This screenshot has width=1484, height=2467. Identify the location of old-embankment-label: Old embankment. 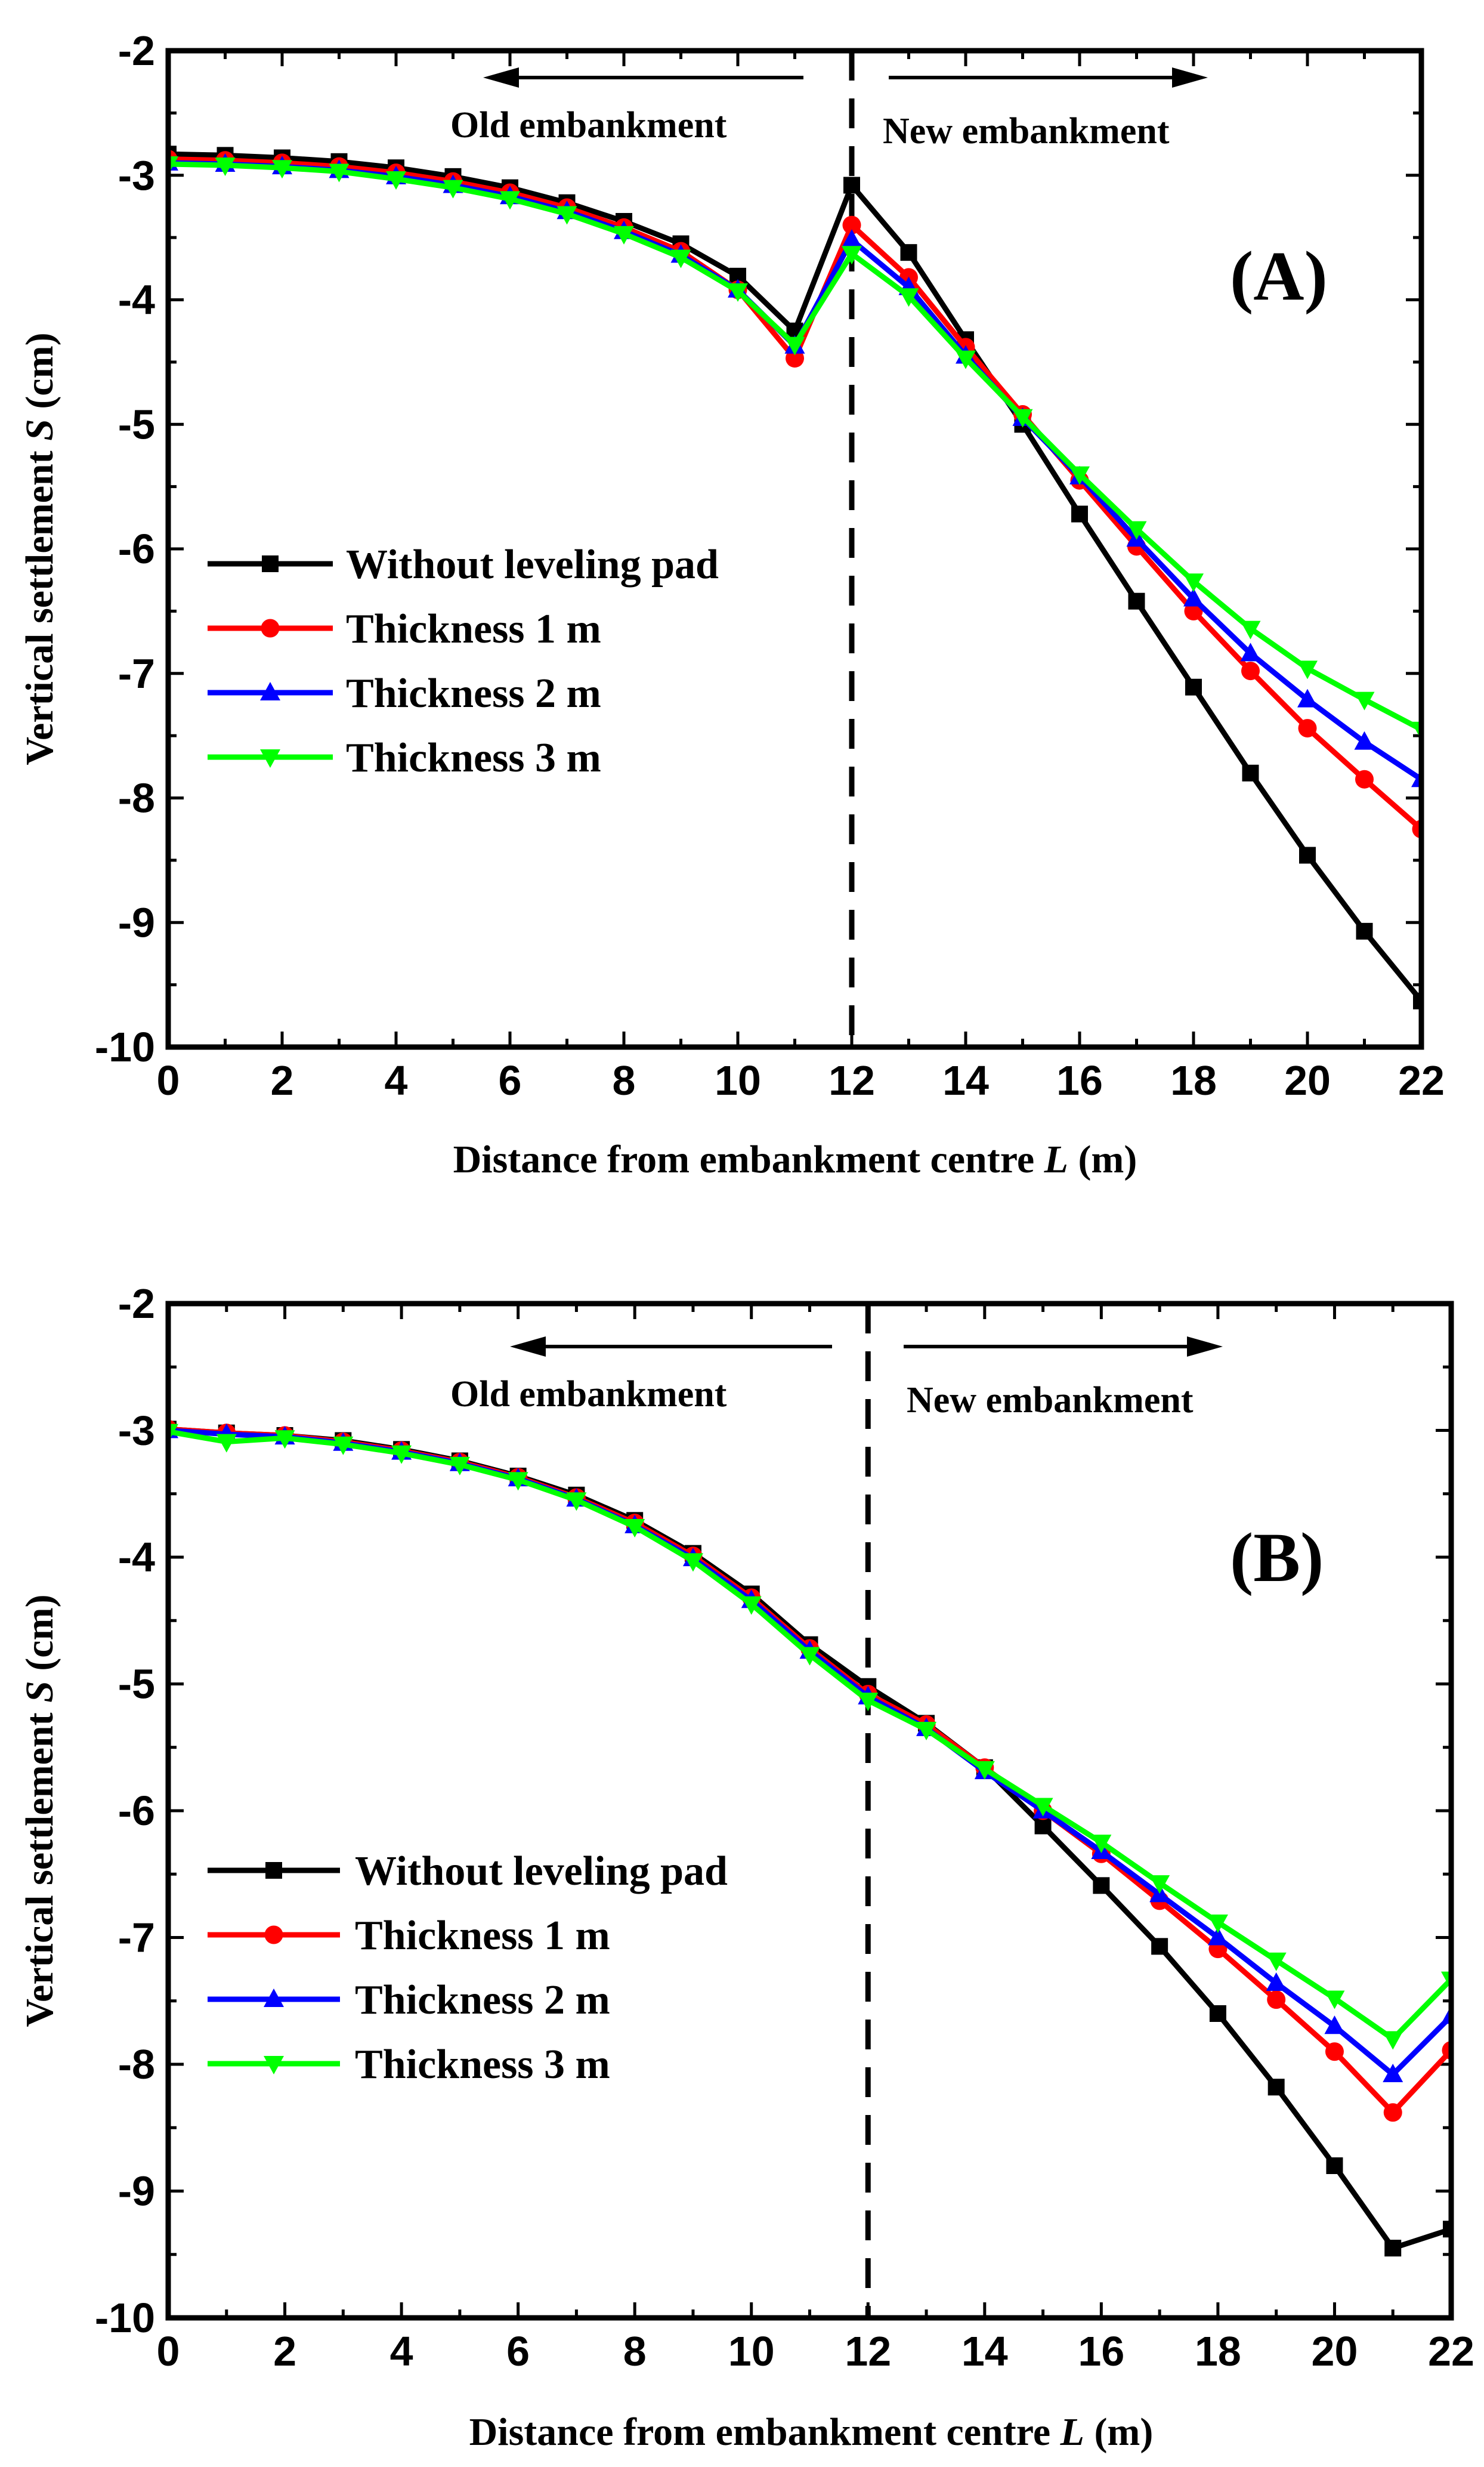
(588, 1394).